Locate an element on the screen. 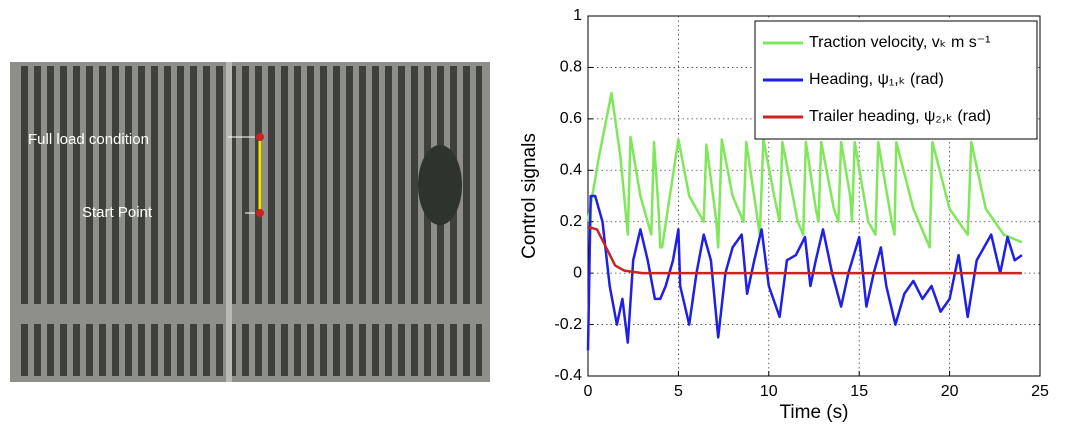  x-tick-label: 5 is located at coordinates (678, 391).